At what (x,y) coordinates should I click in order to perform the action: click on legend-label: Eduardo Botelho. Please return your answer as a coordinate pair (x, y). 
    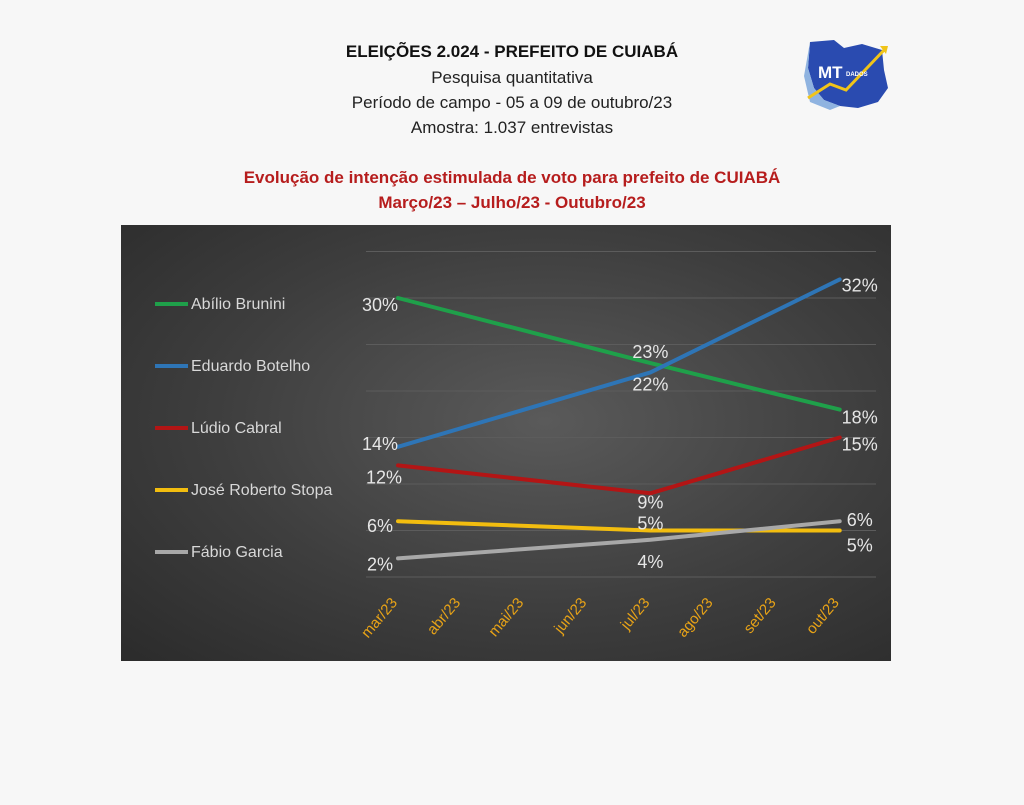
    Looking at the image, I should click on (250, 366).